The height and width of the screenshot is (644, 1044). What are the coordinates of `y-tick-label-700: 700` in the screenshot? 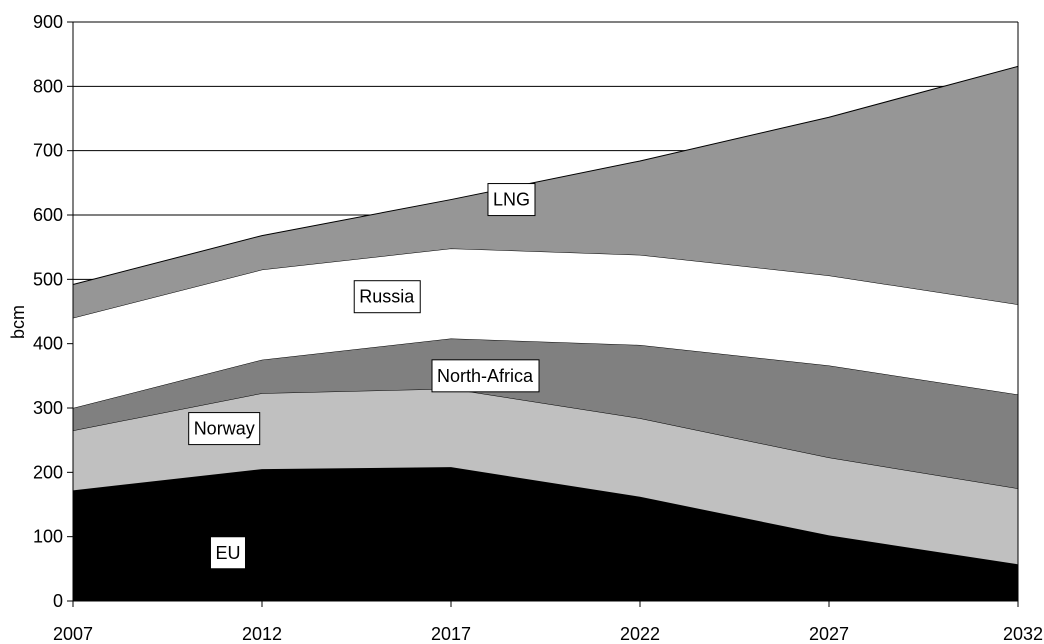 It's located at (48, 151).